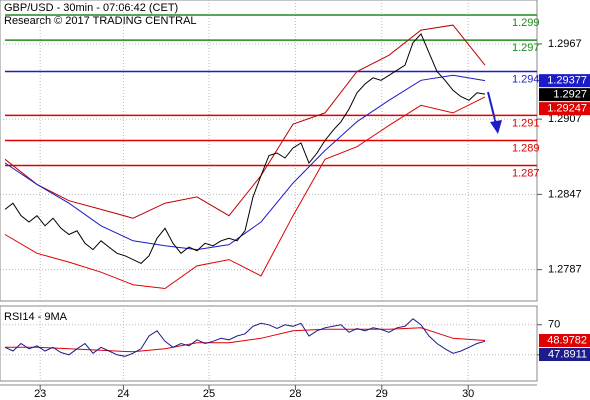  Describe the element at coordinates (91, 8) in the screenshot. I see `chart-title: GBP/USD - 30min - 07:06:42 (CET)` at that location.